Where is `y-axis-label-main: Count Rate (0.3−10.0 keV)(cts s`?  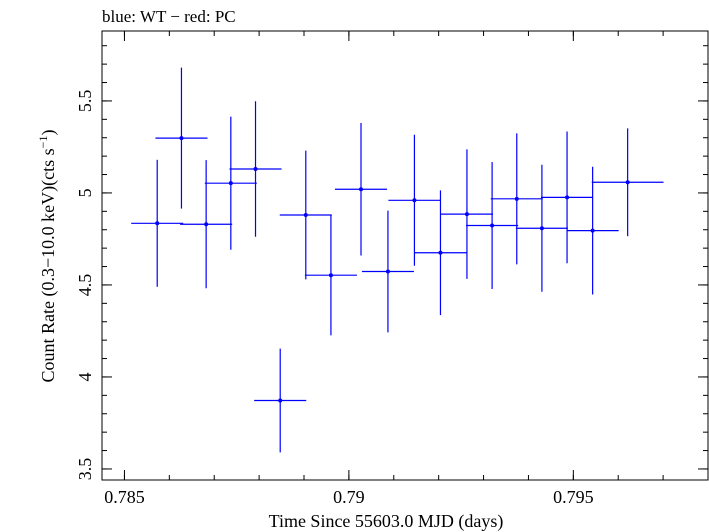 y-axis-label-main: Count Rate (0.3−10.0 keV)(cts s is located at coordinates (48, 265).